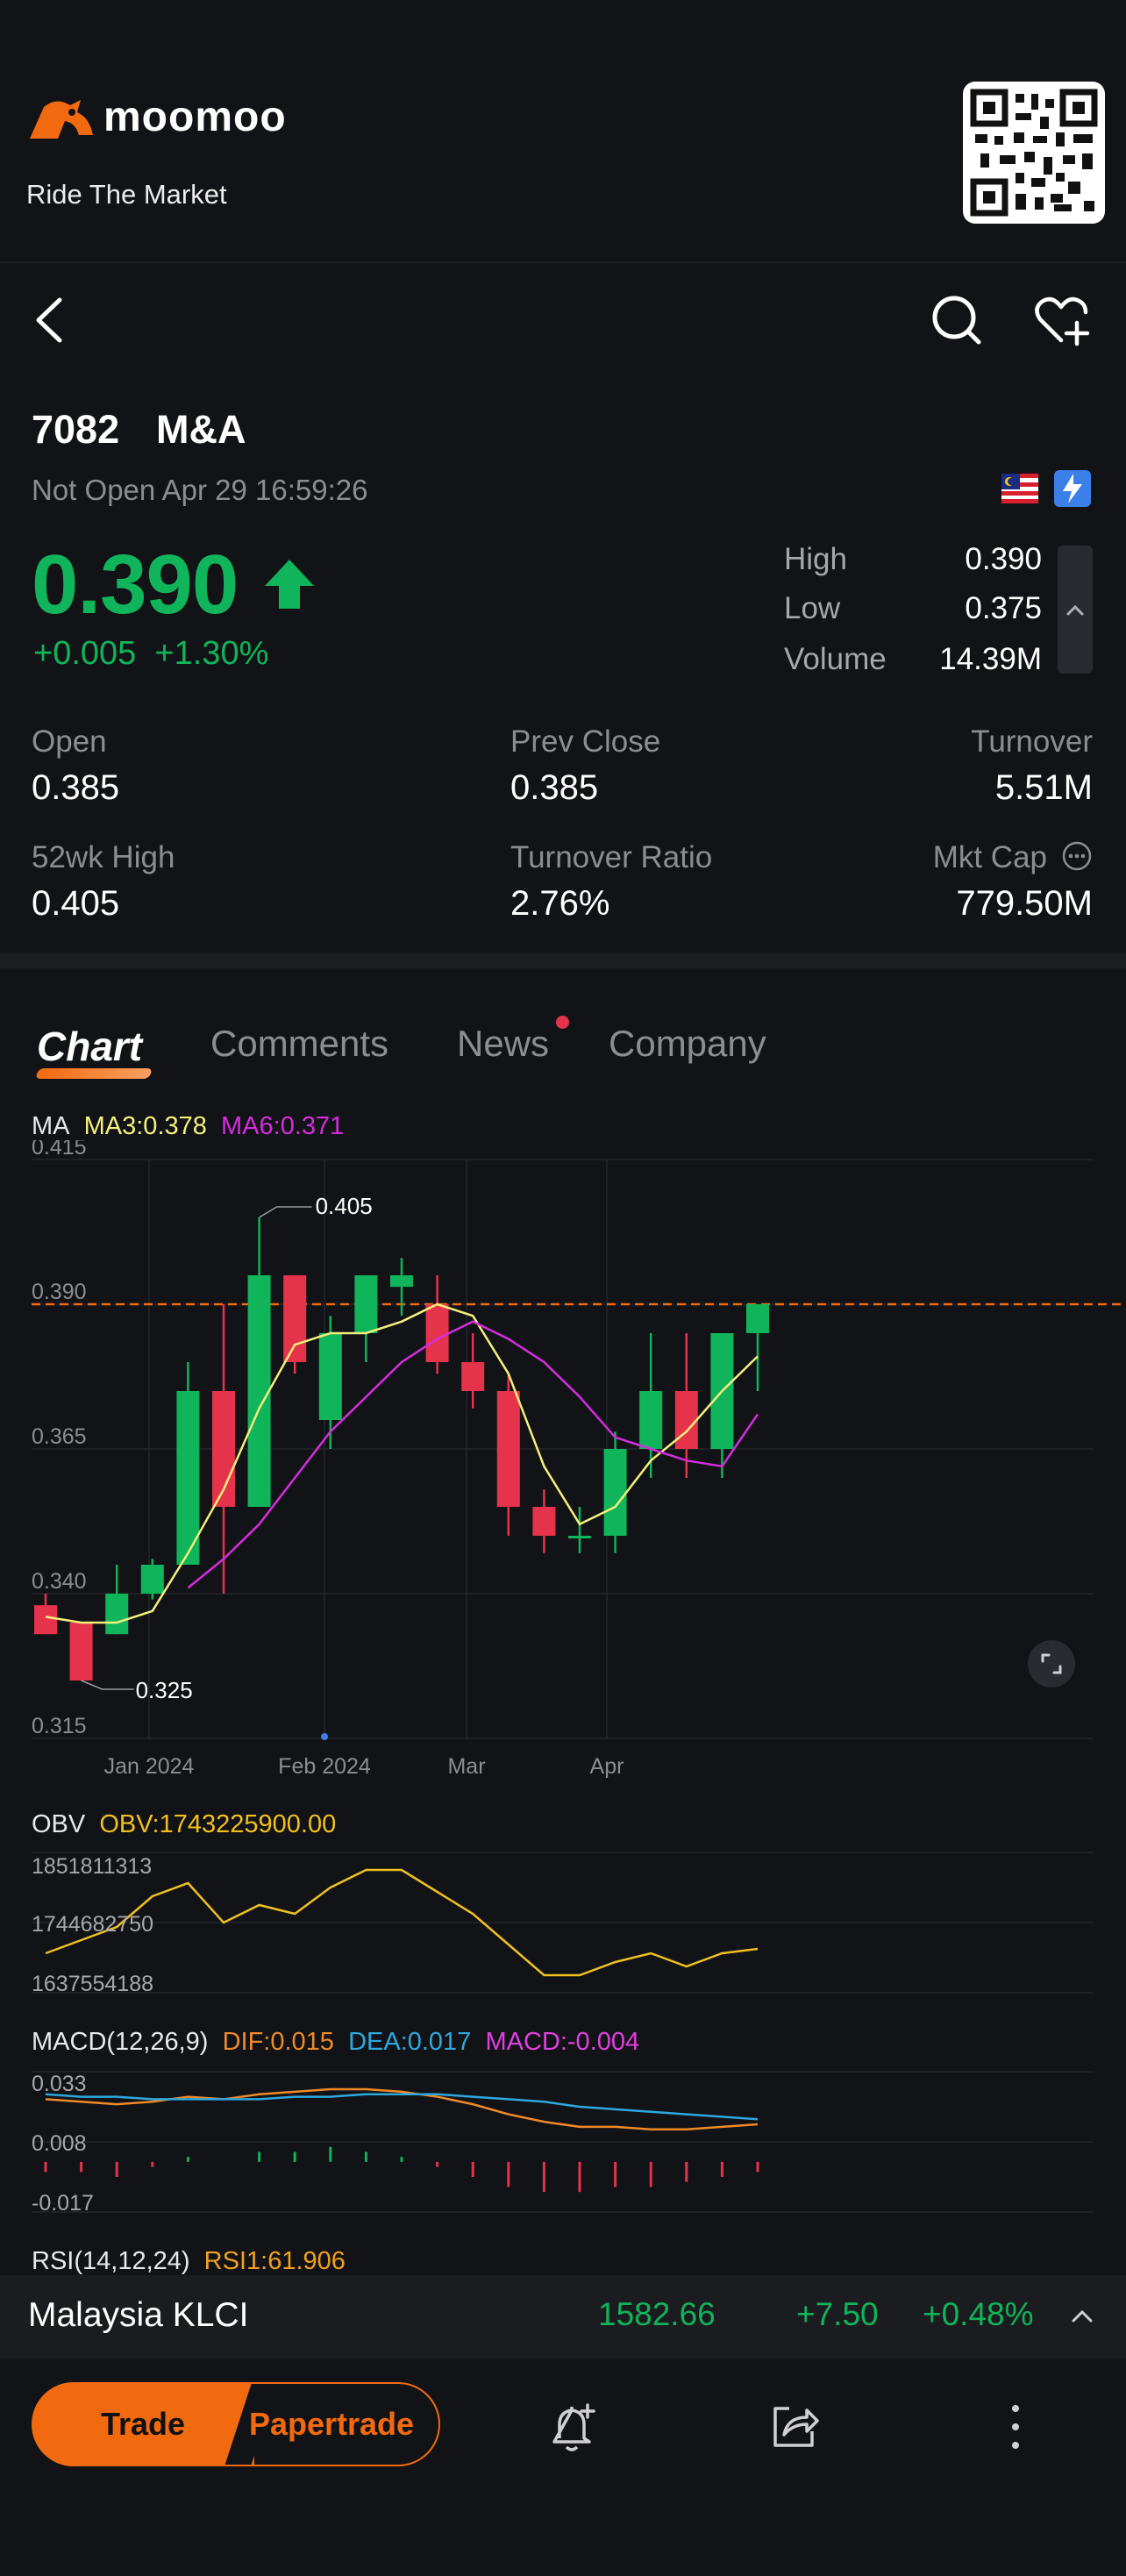 This screenshot has height=2576, width=1126. What do you see at coordinates (555, 788) in the screenshot?
I see `prev-close-value: 0.385` at bounding box center [555, 788].